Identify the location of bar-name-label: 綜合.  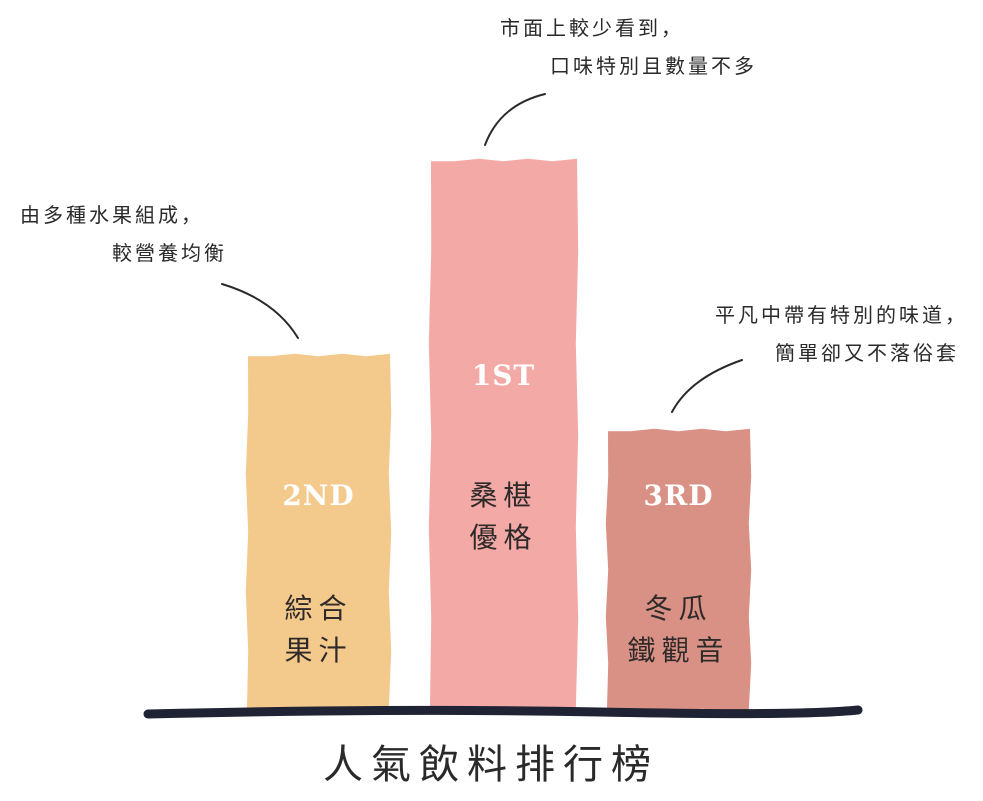
(318, 608).